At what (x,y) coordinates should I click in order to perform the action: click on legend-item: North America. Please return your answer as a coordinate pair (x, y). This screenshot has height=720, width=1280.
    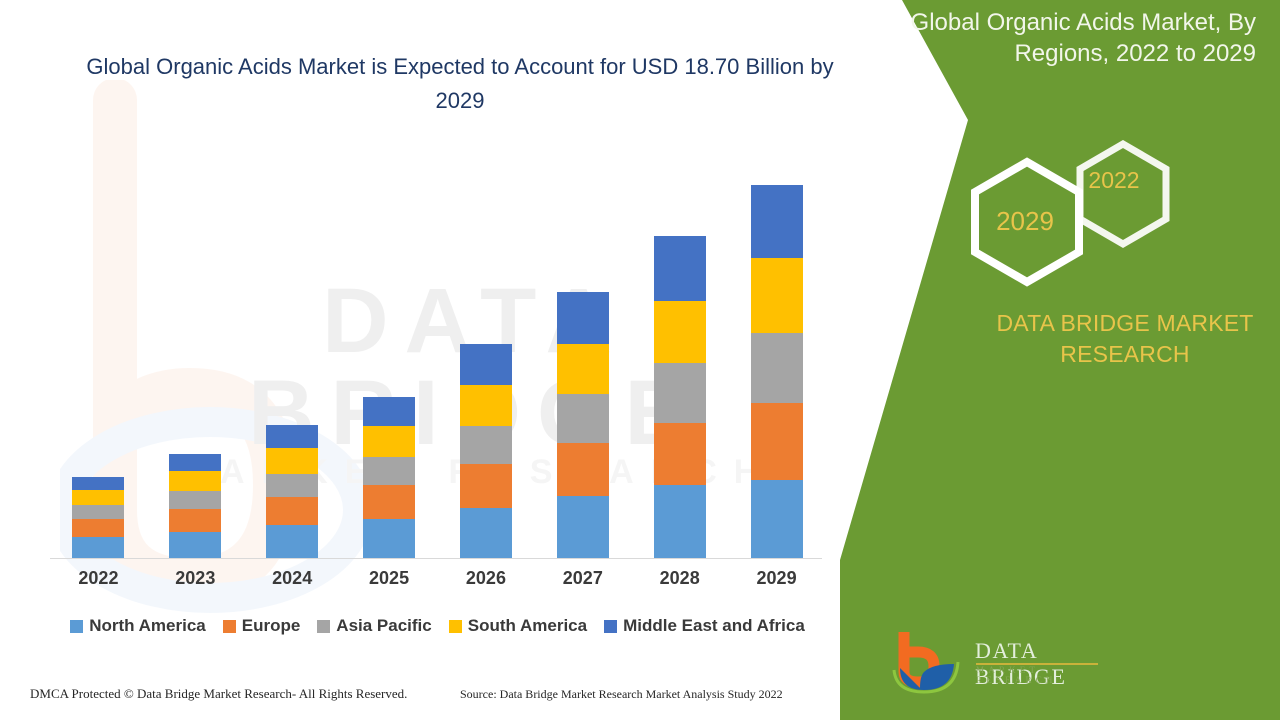
    Looking at the image, I should click on (138, 626).